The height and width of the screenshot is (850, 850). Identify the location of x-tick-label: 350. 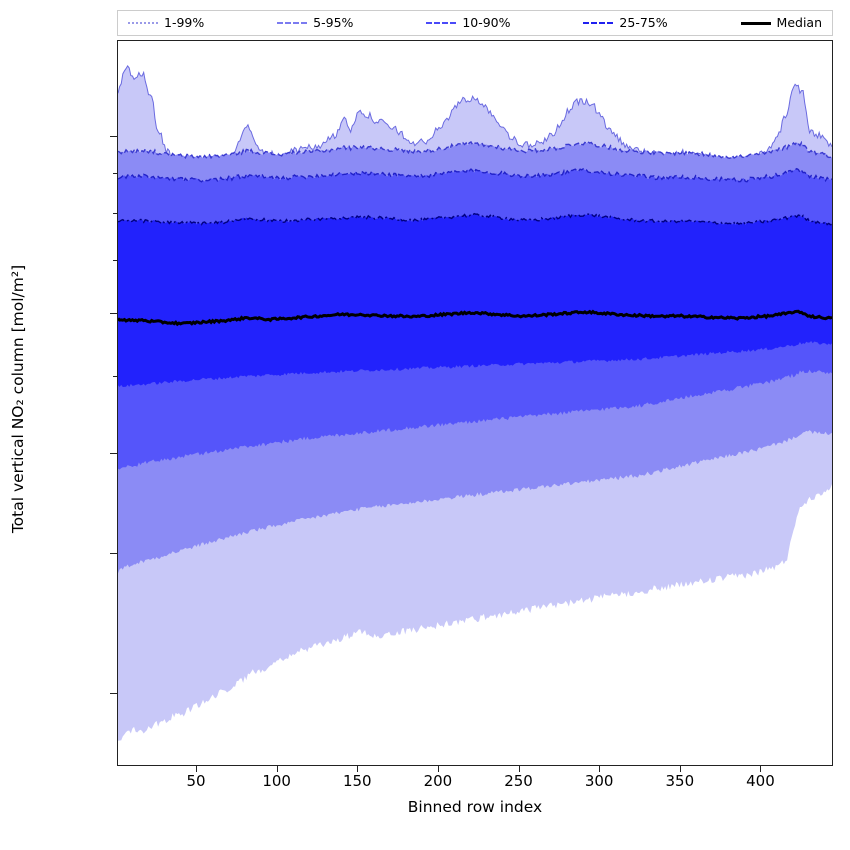
(680, 781).